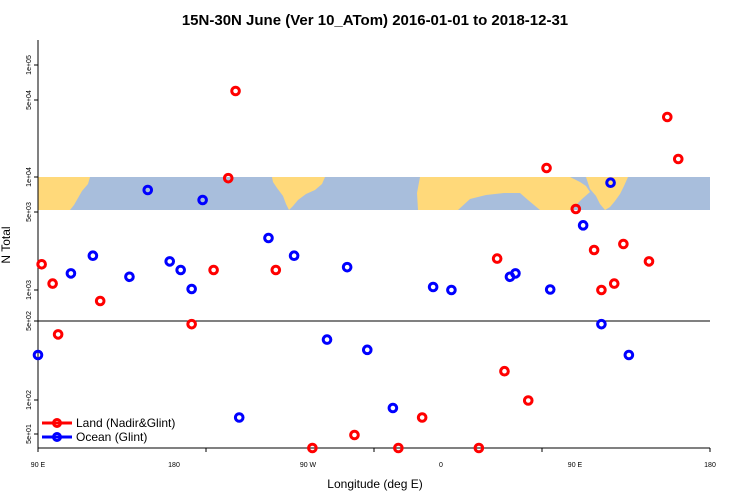 The image size is (750, 500). I want to click on map-land-asia, so click(64, 193).